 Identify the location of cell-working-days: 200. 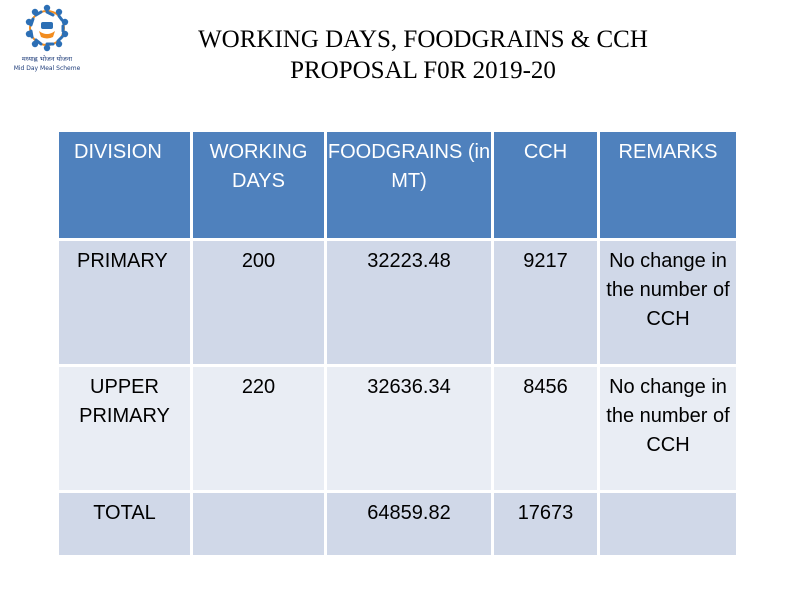
(258, 302).